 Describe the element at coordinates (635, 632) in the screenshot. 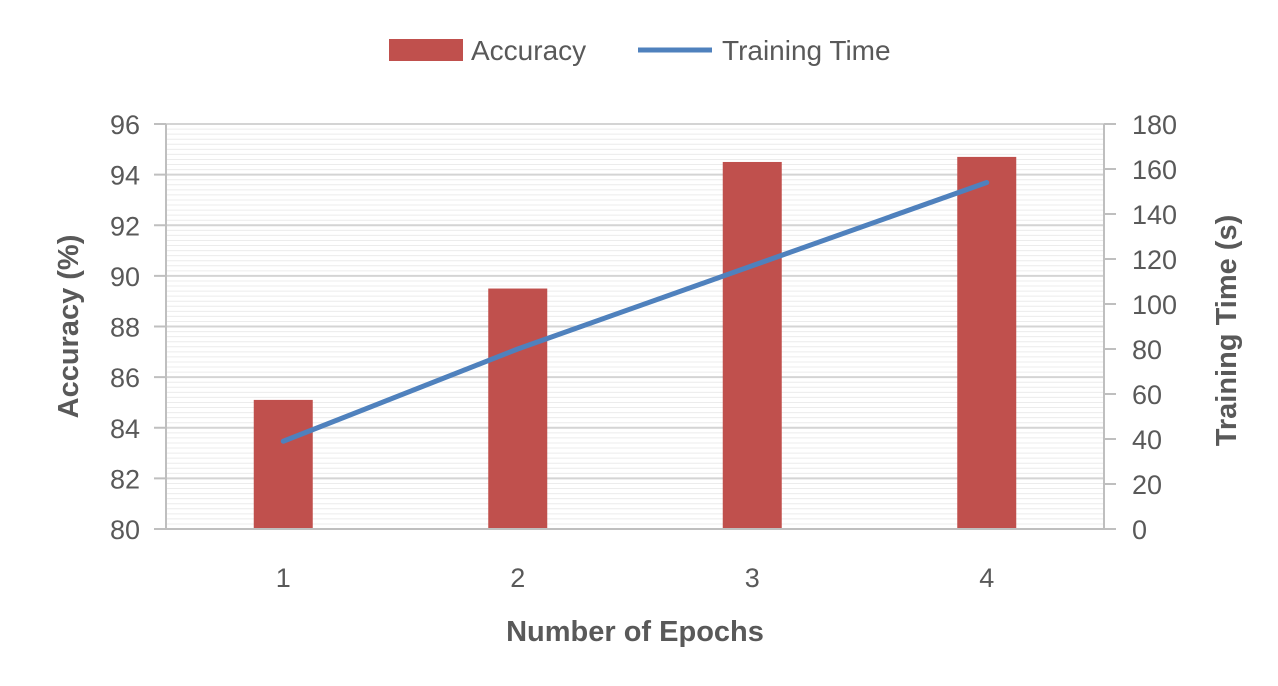

I see `x-axis-title: Number of Epochs` at that location.